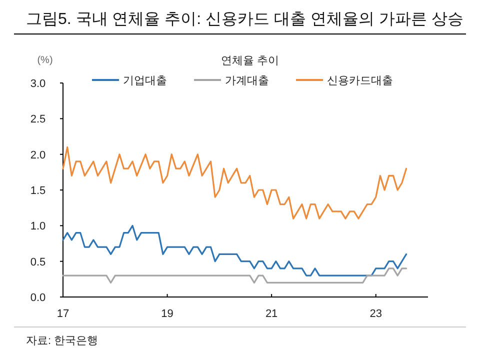 This screenshot has height=357, width=503. Describe the element at coordinates (38, 84) in the screenshot. I see `y-tick-label: 3.0` at that location.